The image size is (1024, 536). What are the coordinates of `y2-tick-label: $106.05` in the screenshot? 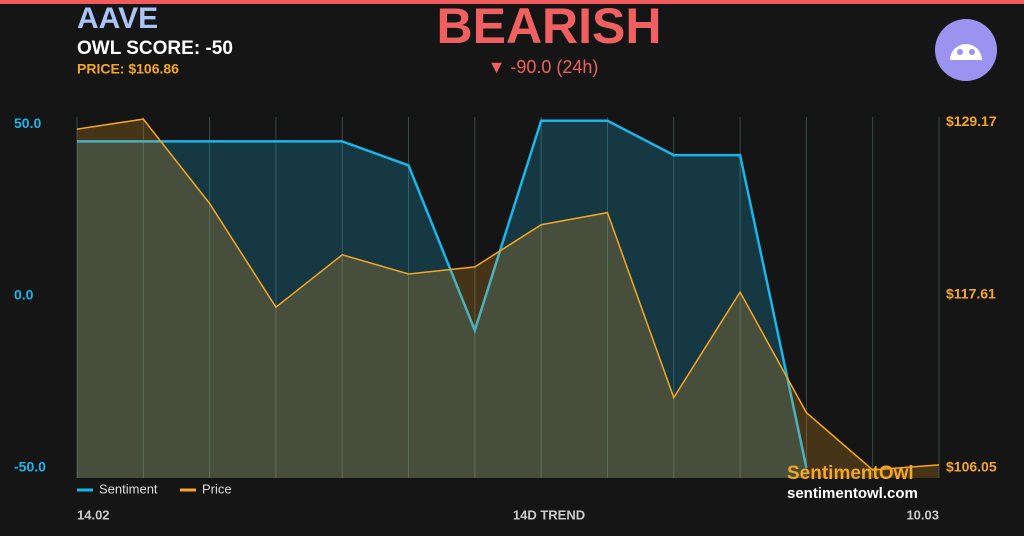 It's located at (971, 467).